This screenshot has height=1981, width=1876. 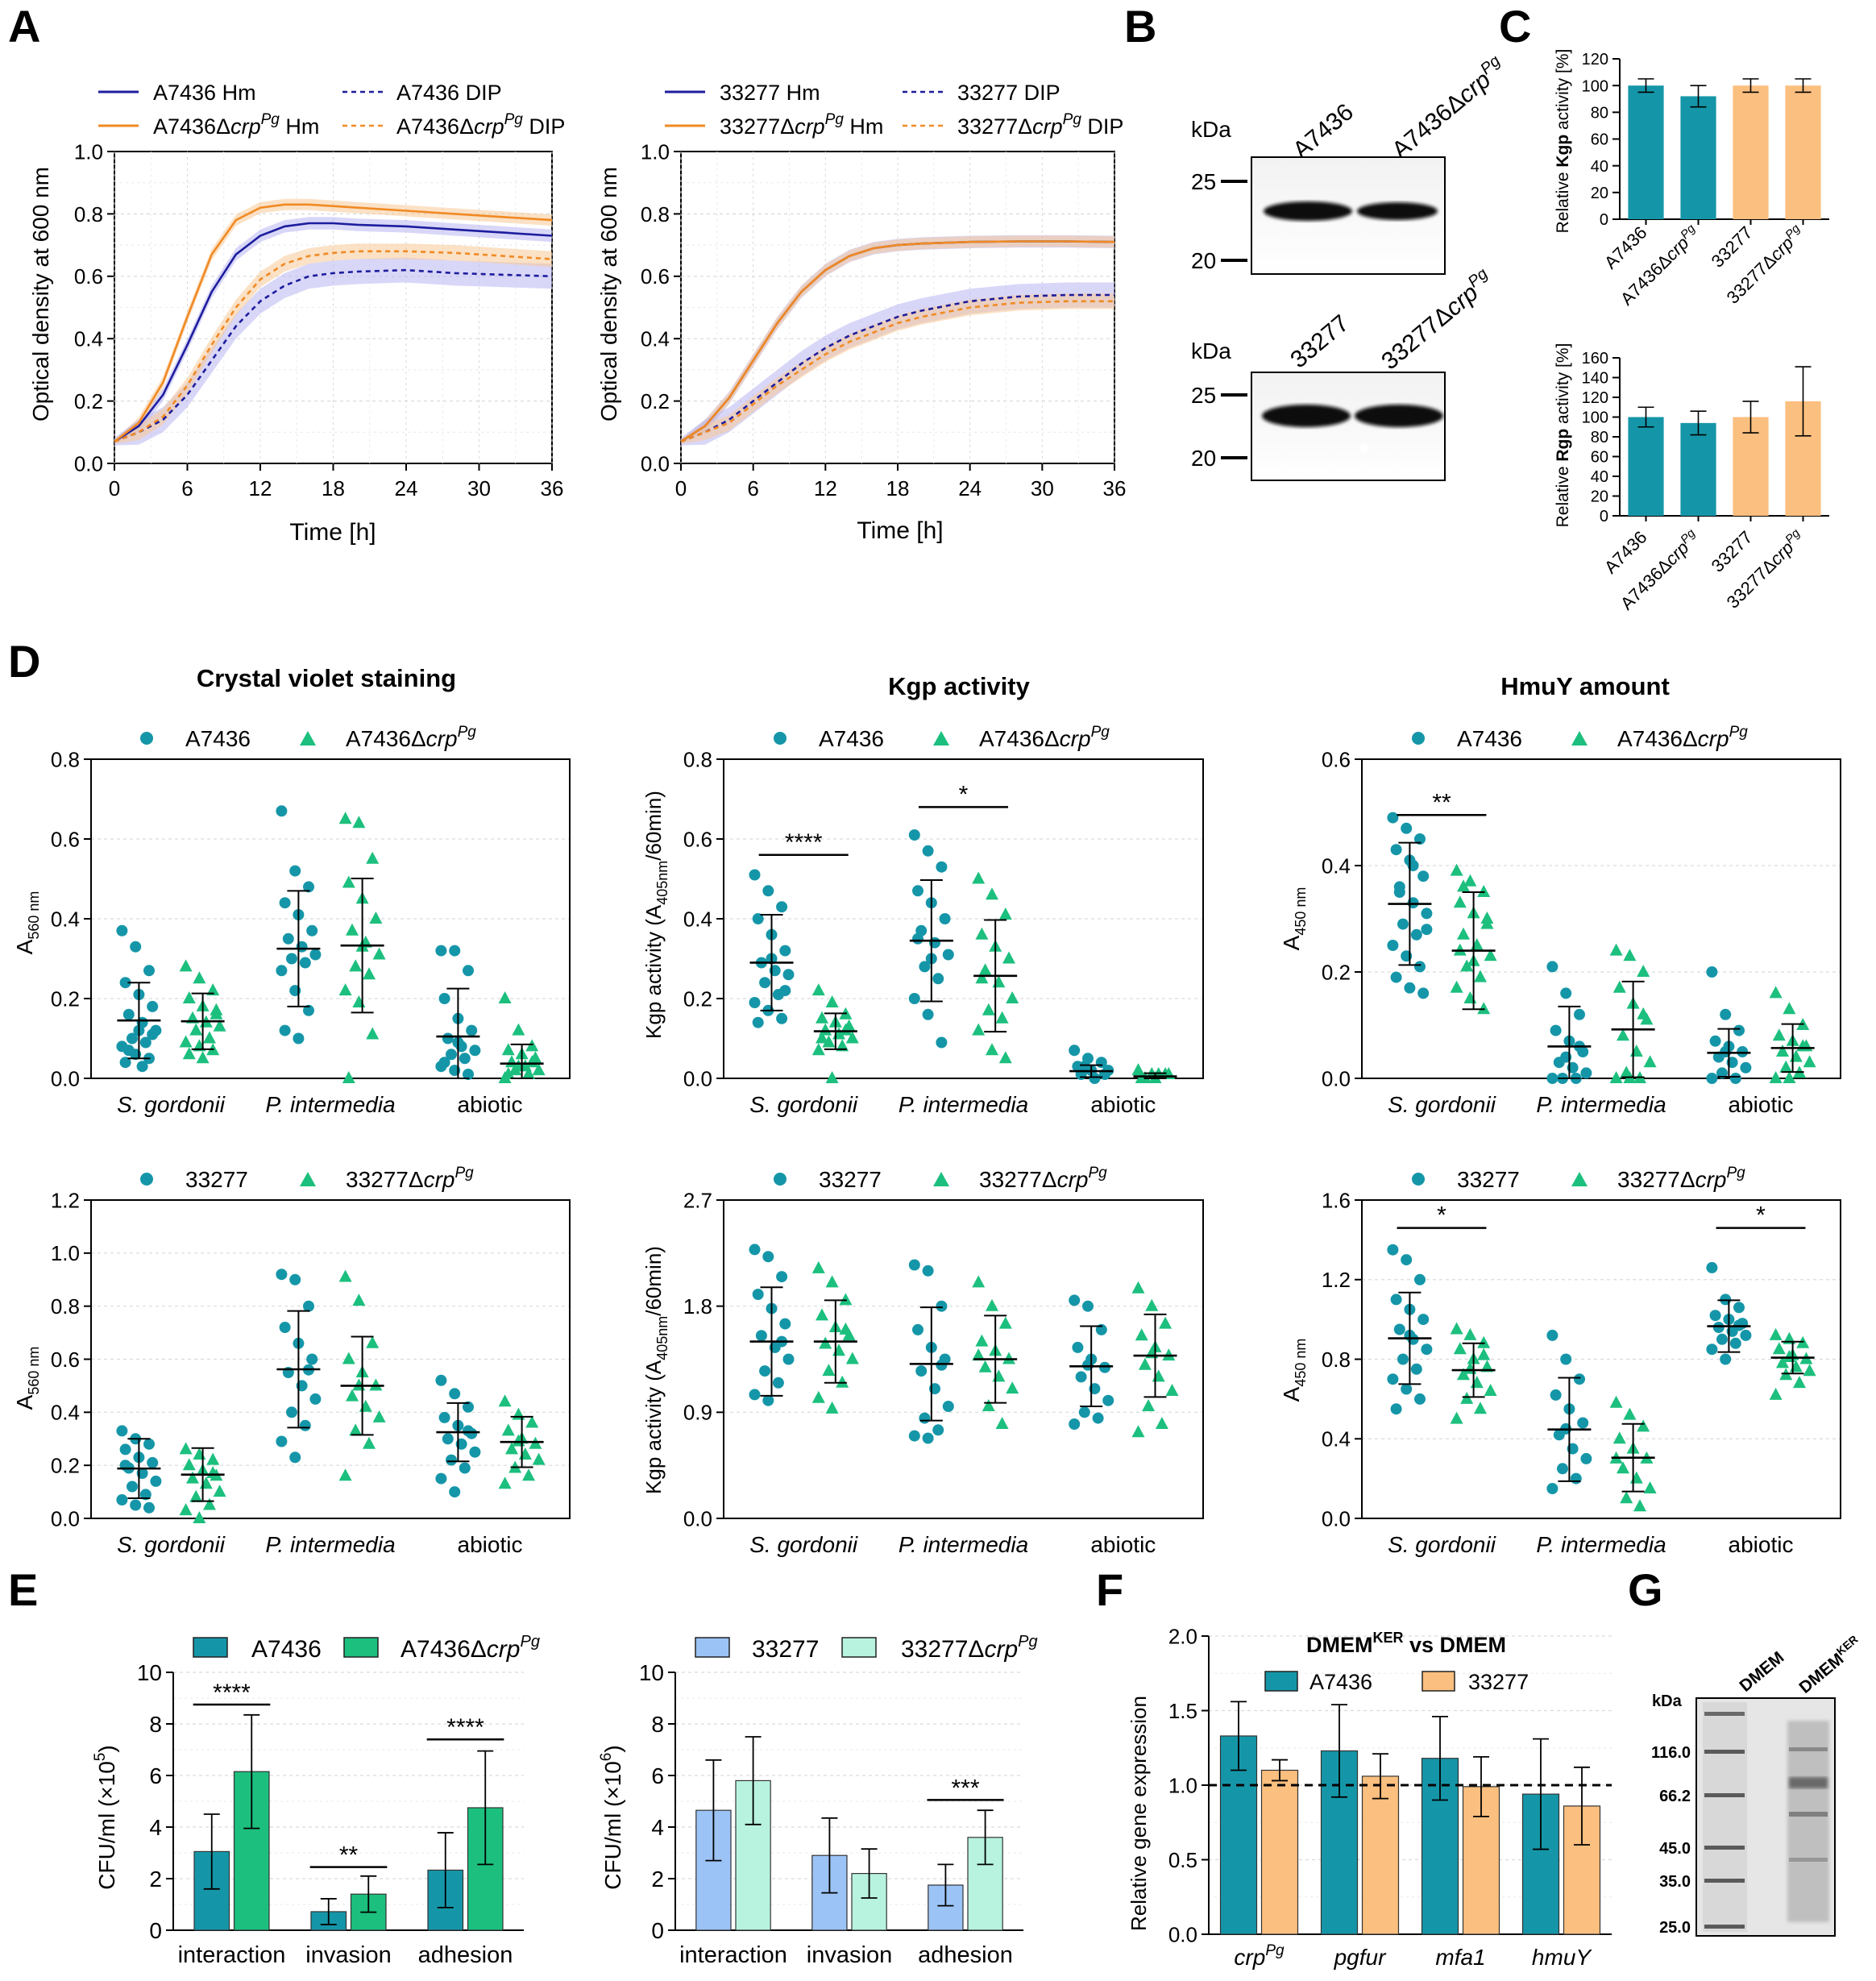 What do you see at coordinates (333, 332) in the screenshot?
I see `series-line` at bounding box center [333, 332].